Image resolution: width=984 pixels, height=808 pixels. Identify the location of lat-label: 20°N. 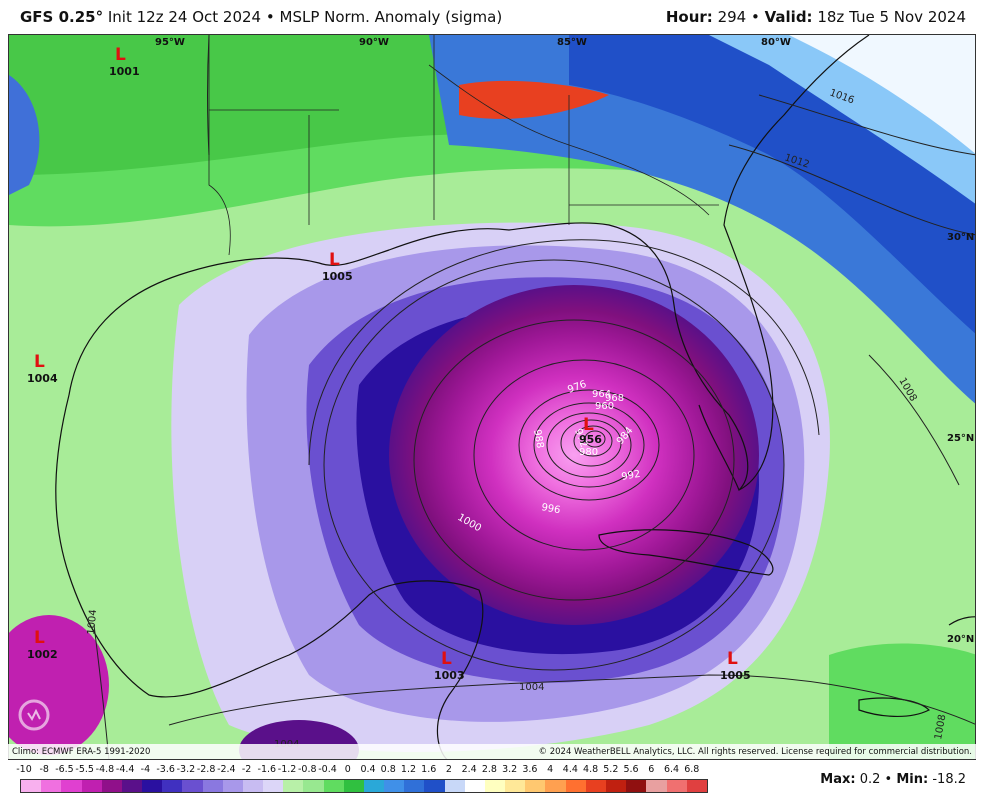
(960, 639).